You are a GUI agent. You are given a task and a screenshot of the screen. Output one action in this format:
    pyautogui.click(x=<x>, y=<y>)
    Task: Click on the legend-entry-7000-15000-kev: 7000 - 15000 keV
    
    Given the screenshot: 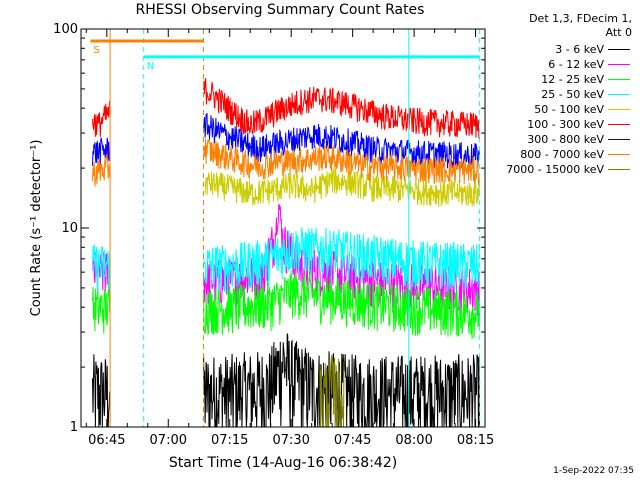 What is the action you would take?
    pyautogui.click(x=551, y=169)
    